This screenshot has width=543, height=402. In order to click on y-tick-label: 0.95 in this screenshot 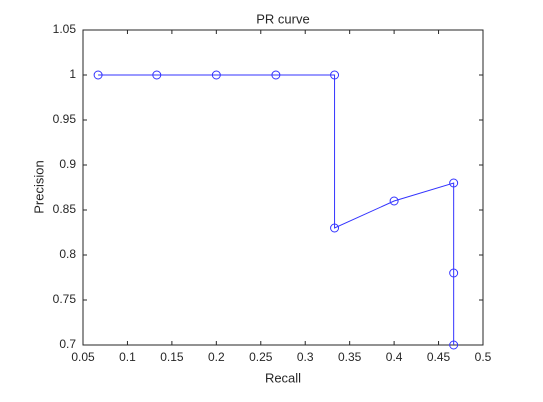, I will do `click(65, 119)`.